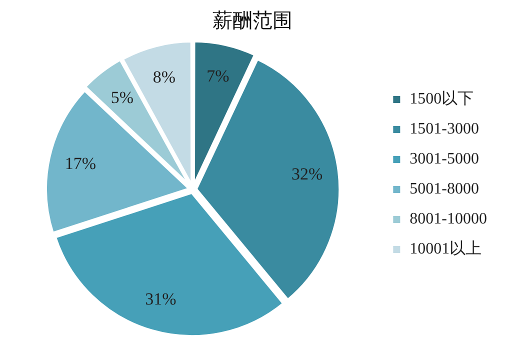 This screenshot has height=353, width=515. I want to click on data-label: 7%, so click(218, 76).